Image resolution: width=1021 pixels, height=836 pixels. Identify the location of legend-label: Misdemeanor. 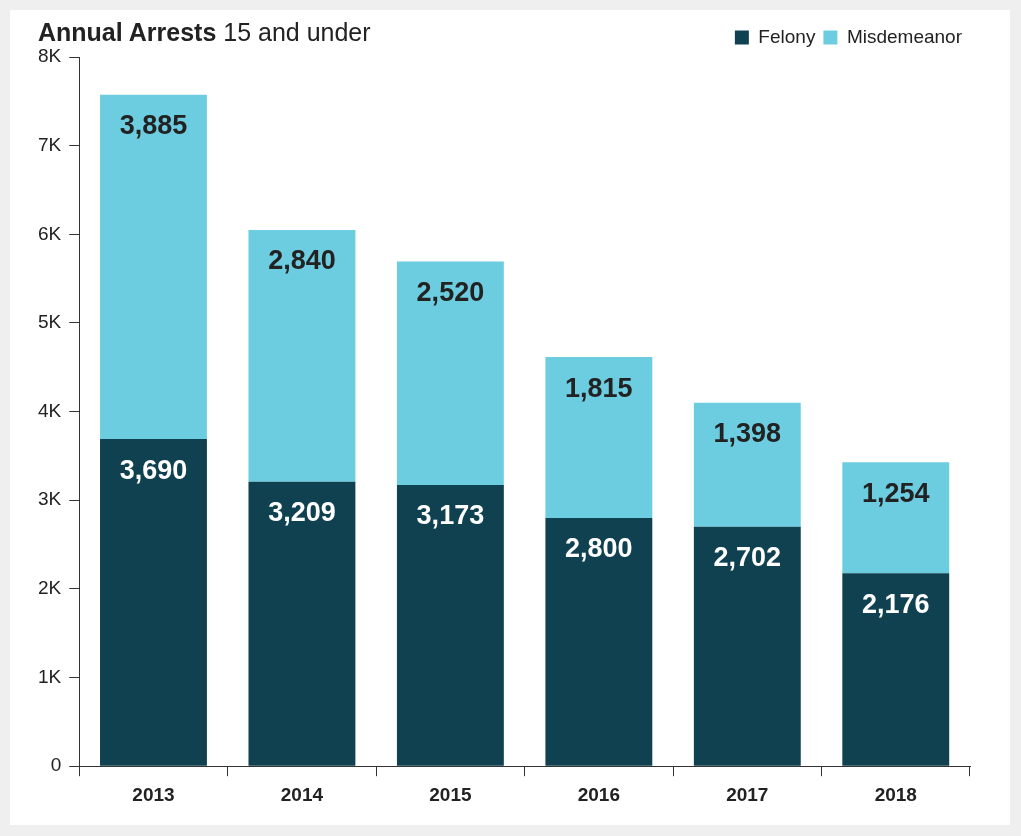
(904, 36).